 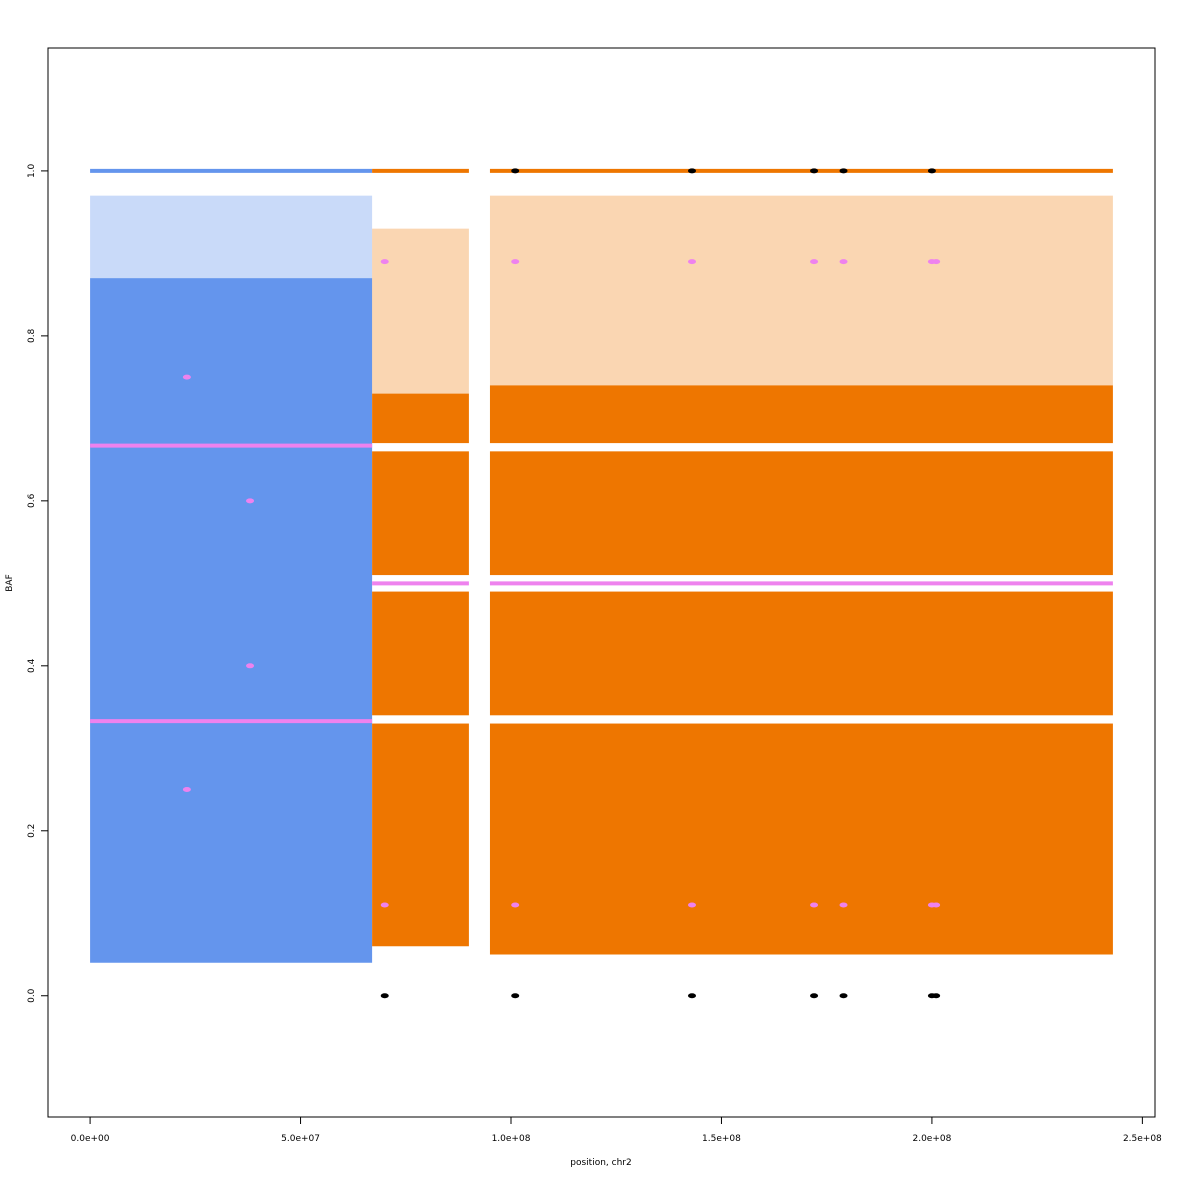 What do you see at coordinates (511, 1139) in the screenshot?
I see `x-tick-label: 1.0e+08` at bounding box center [511, 1139].